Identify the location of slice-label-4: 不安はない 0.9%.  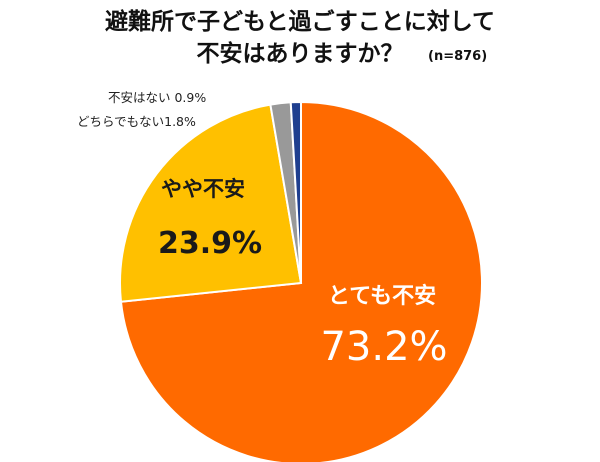
(157, 97).